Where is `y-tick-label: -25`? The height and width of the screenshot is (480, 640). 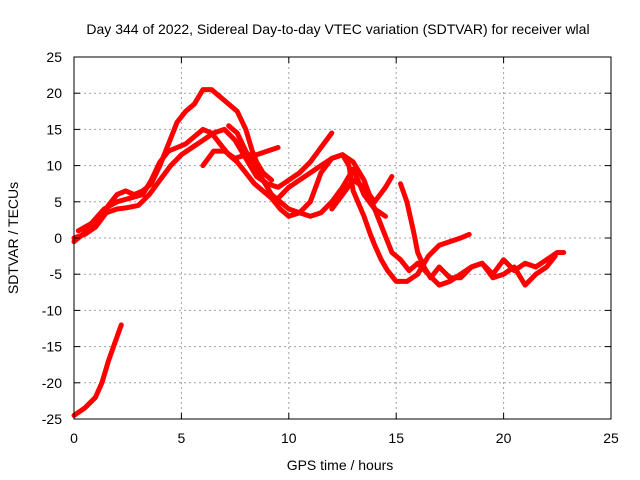 y-tick-label: -25 is located at coordinates (52, 419).